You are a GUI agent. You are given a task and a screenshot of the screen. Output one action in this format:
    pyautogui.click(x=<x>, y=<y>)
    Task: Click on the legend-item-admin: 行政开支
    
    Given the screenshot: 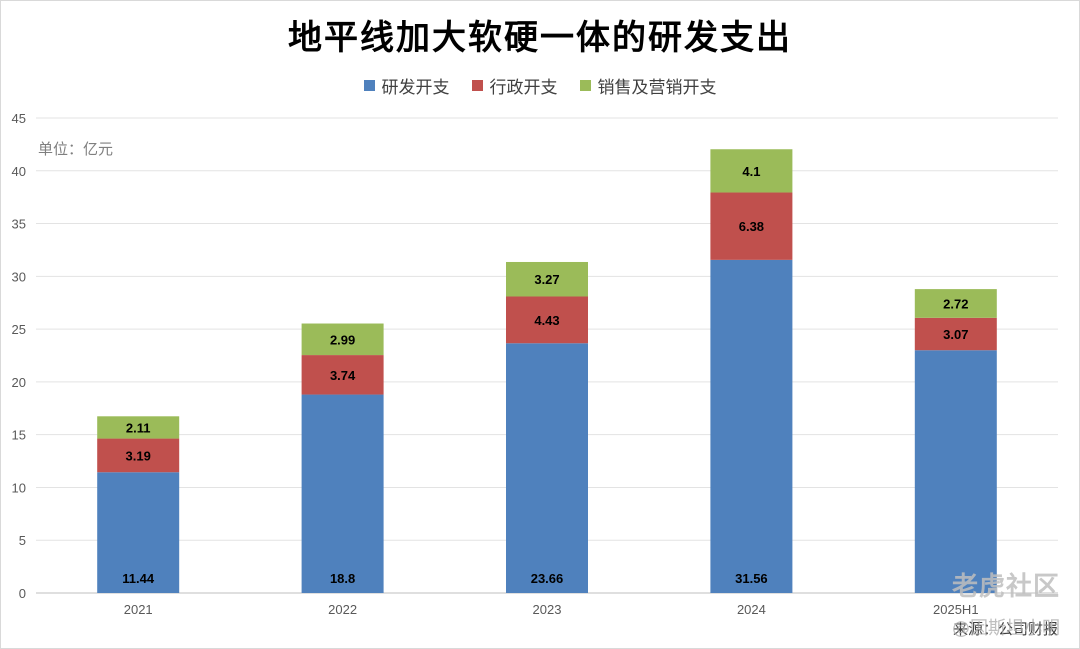 What is the action you would take?
    pyautogui.click(x=514, y=85)
    